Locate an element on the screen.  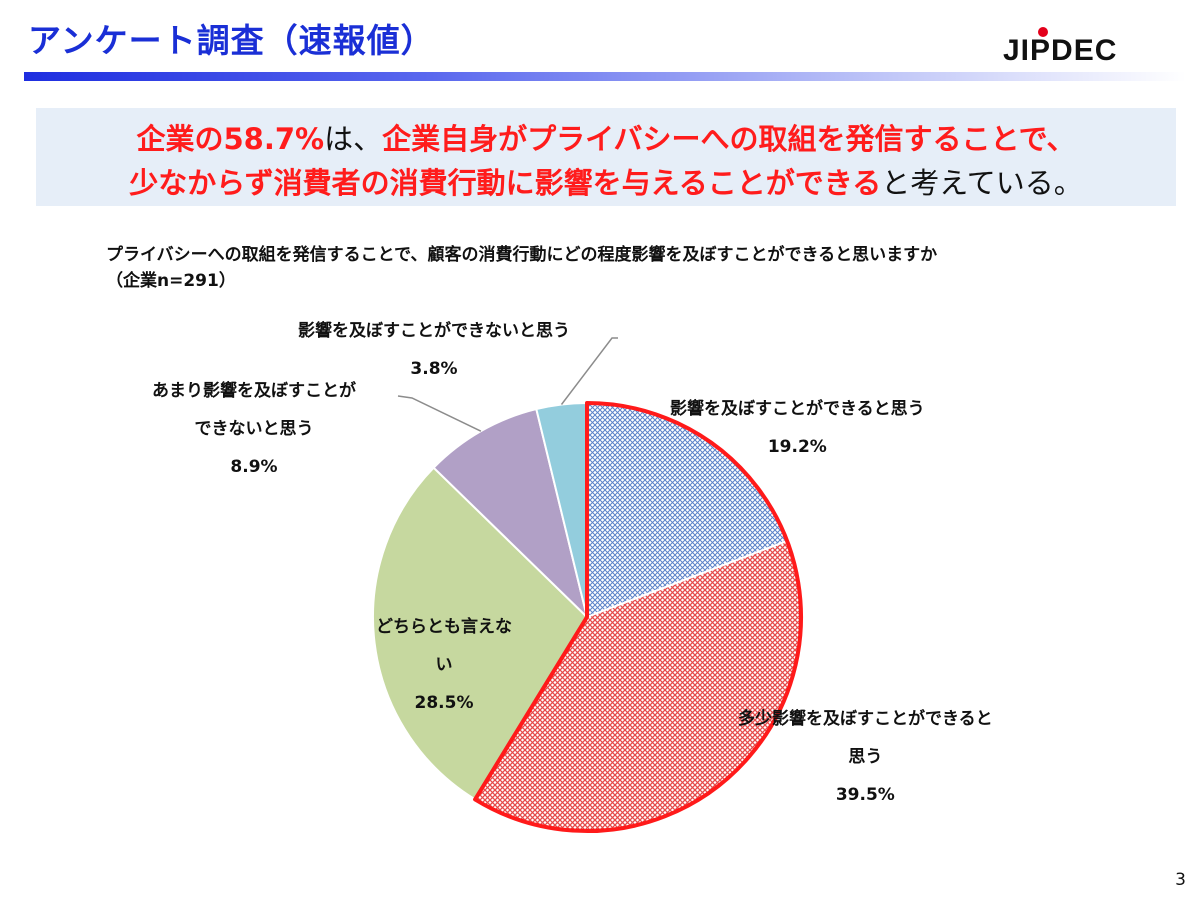
leader-line-not-at-all is located at coordinates (589, 371).